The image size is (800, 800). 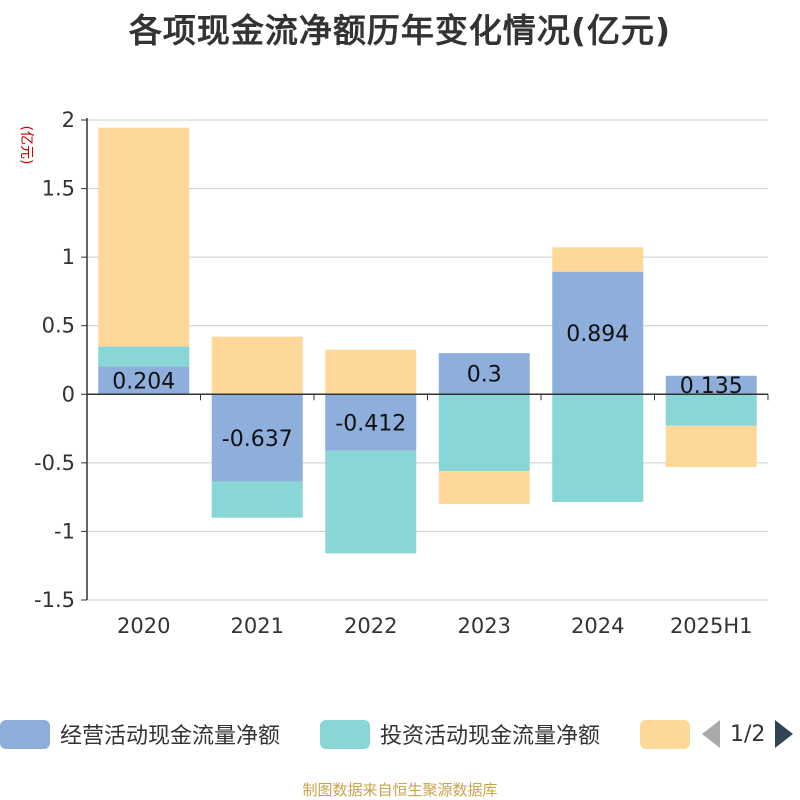 What do you see at coordinates (144, 237) in the screenshot?
I see `bar-s2-2020` at bounding box center [144, 237].